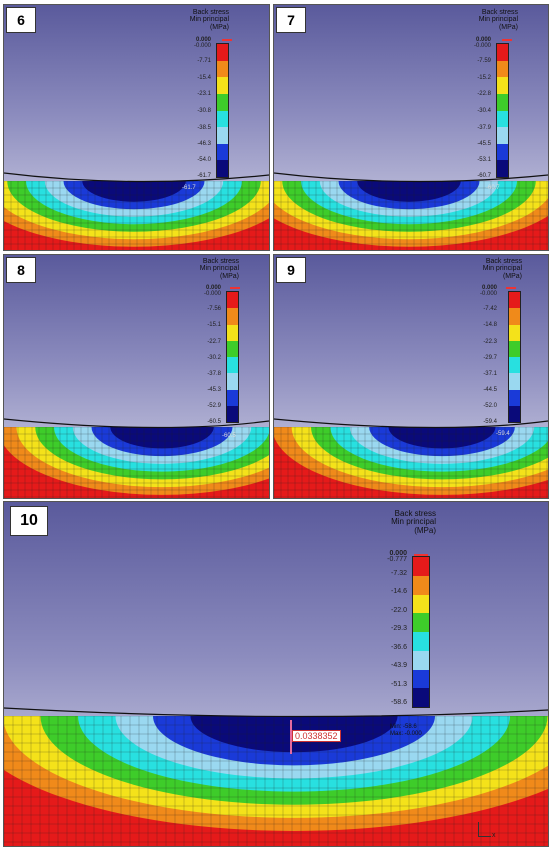  I want to click on min-max-readout: Min: -58.6 Max: -0.000, so click(406, 730).